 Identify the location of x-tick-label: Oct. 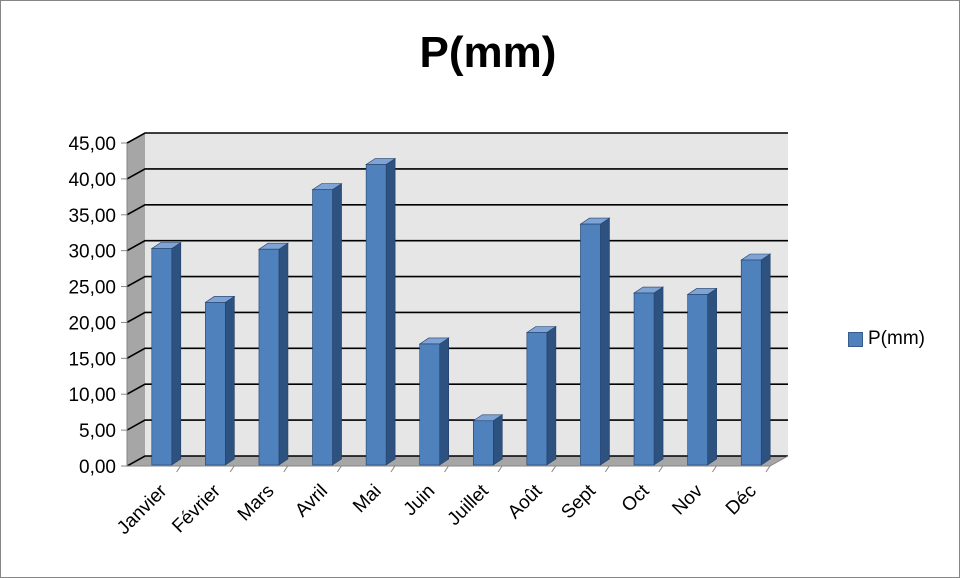
(636, 498).